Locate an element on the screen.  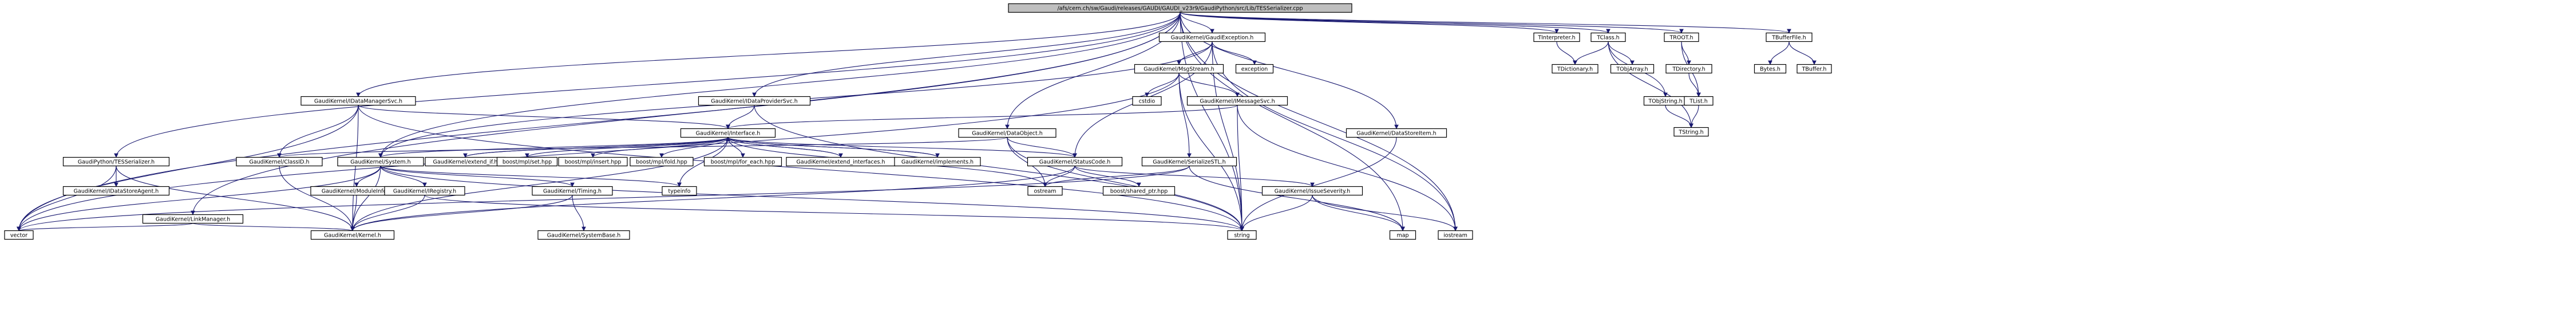
include-file-node: TObjArray.h is located at coordinates (1632, 69).